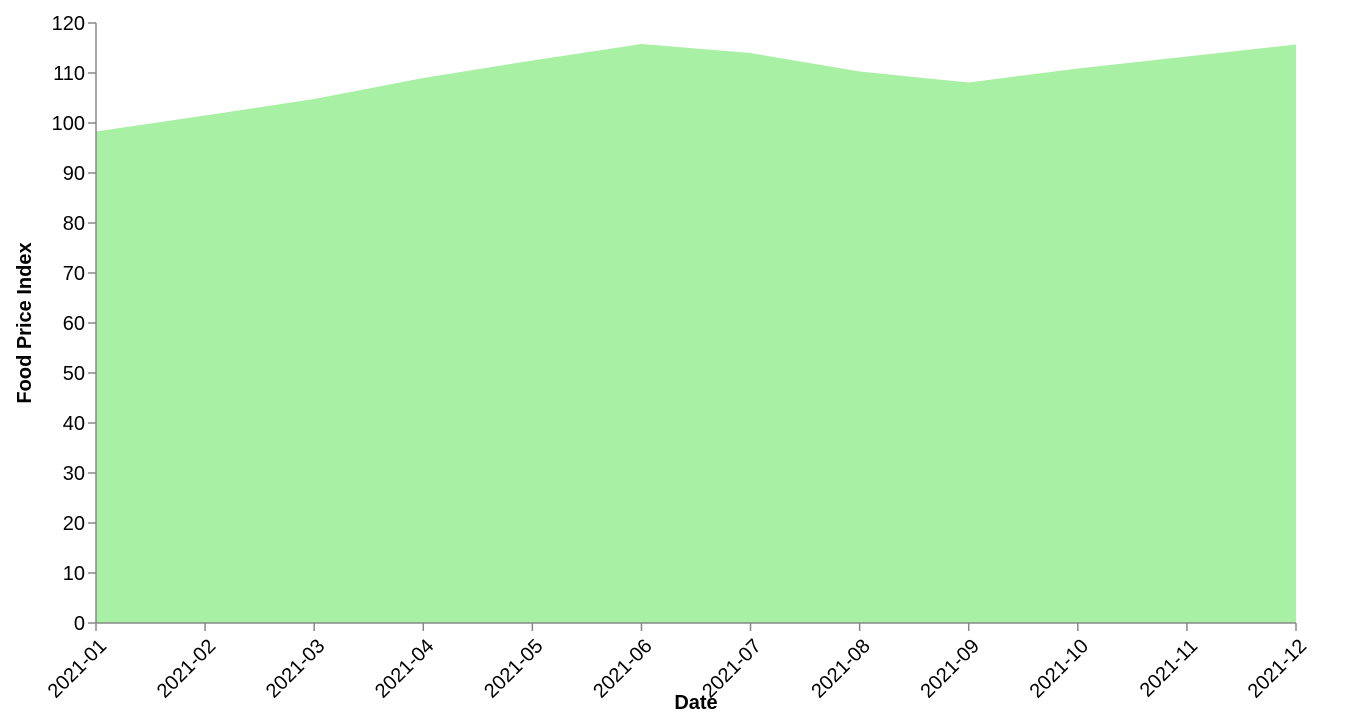 The height and width of the screenshot is (724, 1354). I want to click on x-tick-label: 2021-08, so click(840, 668).